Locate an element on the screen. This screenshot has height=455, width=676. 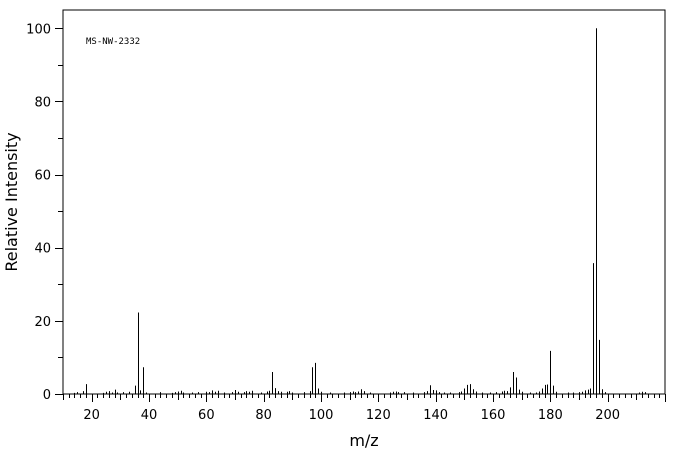
x-tick-label: 100 is located at coordinates (321, 415).